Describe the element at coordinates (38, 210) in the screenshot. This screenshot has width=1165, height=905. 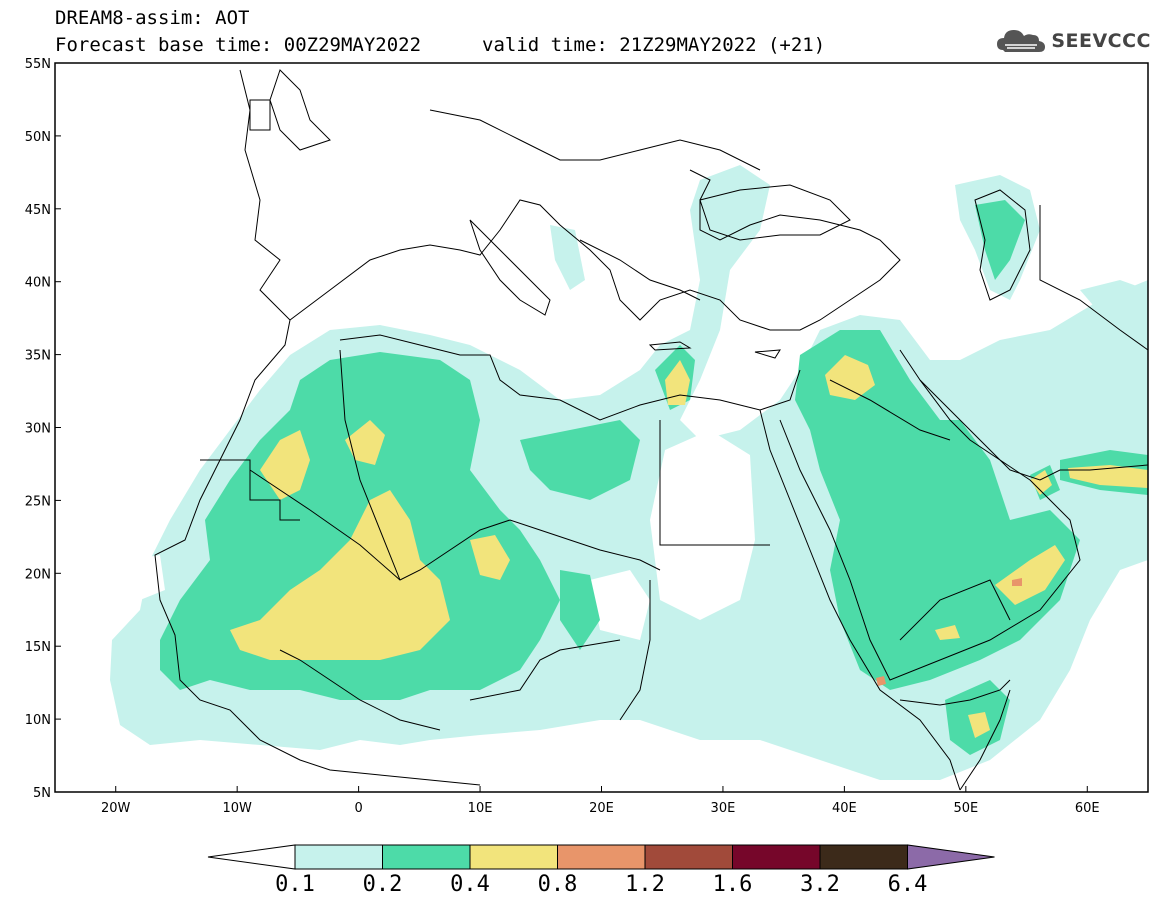
I see `y-tick-label: 45N` at that location.